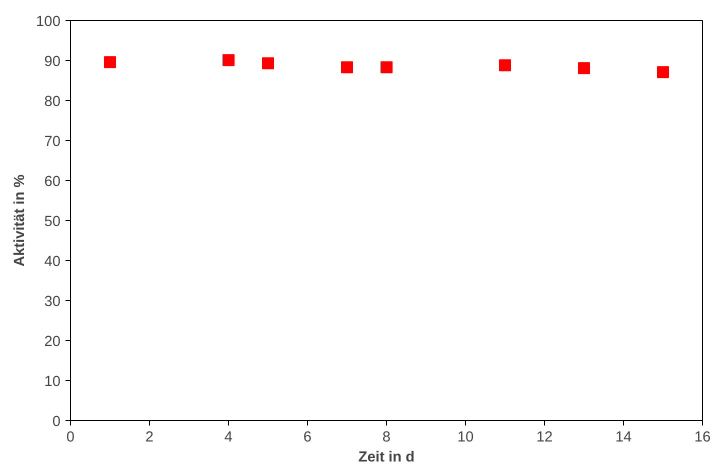 The height and width of the screenshot is (470, 714). What do you see at coordinates (307, 438) in the screenshot?
I see `x-tick-label: 6` at bounding box center [307, 438].